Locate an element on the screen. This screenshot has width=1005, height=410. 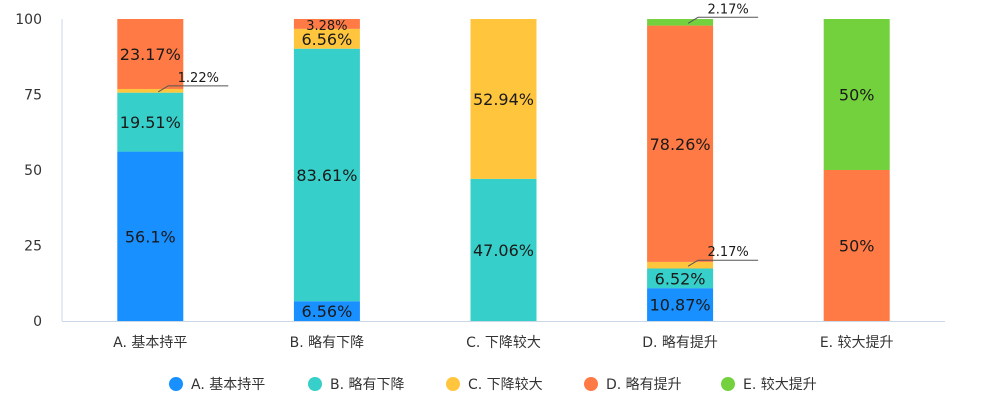
data-label: 23.17% is located at coordinates (150, 54).